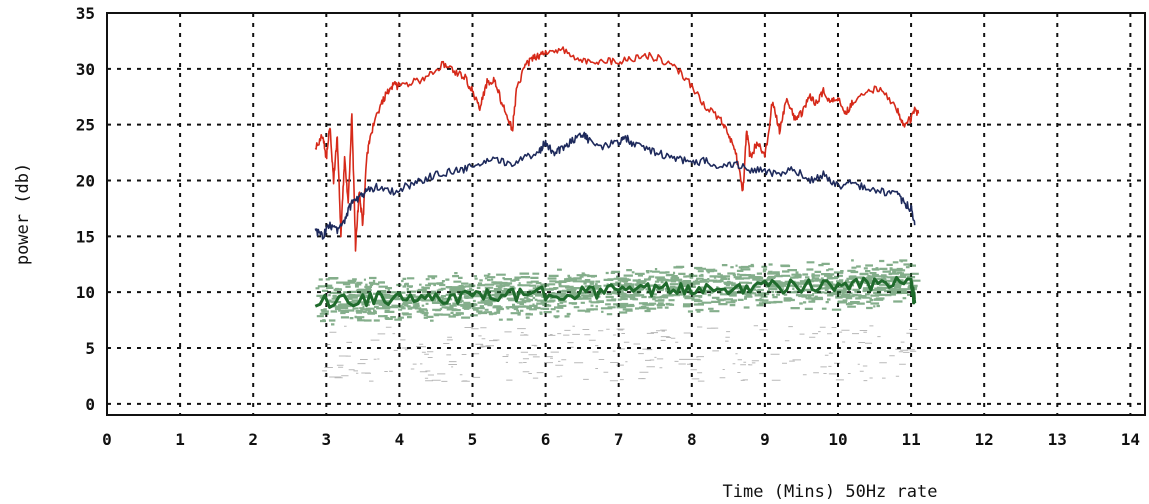 This screenshot has width=1149, height=504. What do you see at coordinates (90, 404) in the screenshot?
I see `y-tick-label: 0` at bounding box center [90, 404].